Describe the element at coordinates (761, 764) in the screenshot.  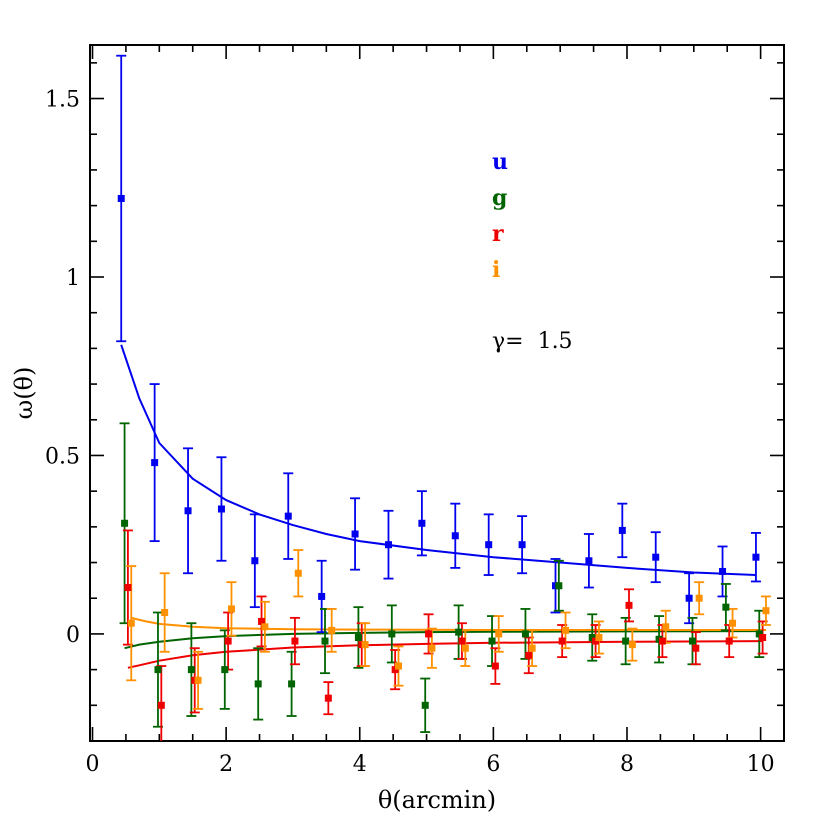
I see `x-tick-label: 10` at that location.